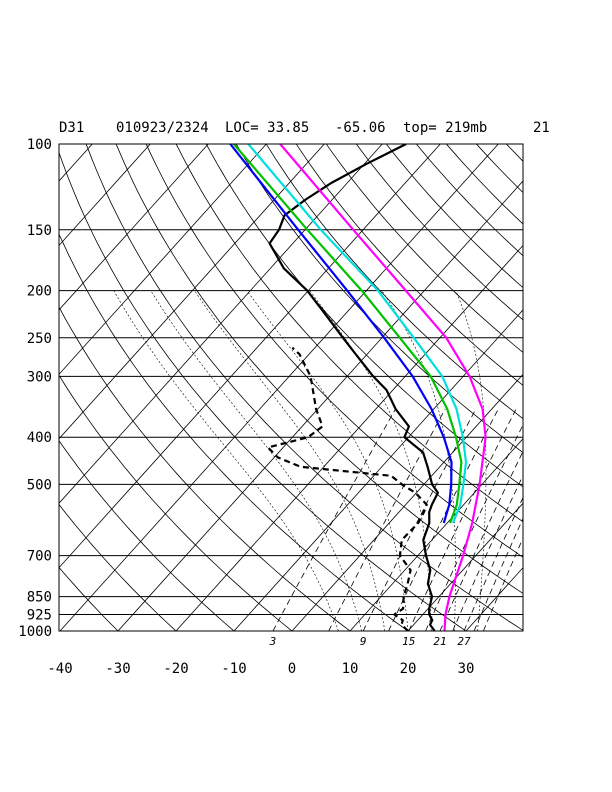 The width and height of the screenshot is (612, 792). I want to click on temperature-tick-label: -40, so click(59, 669).